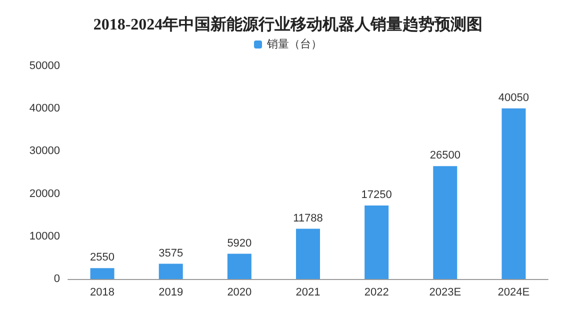 The image size is (576, 327). Describe the element at coordinates (445, 156) in the screenshot. I see `data-label: 26500` at that location.